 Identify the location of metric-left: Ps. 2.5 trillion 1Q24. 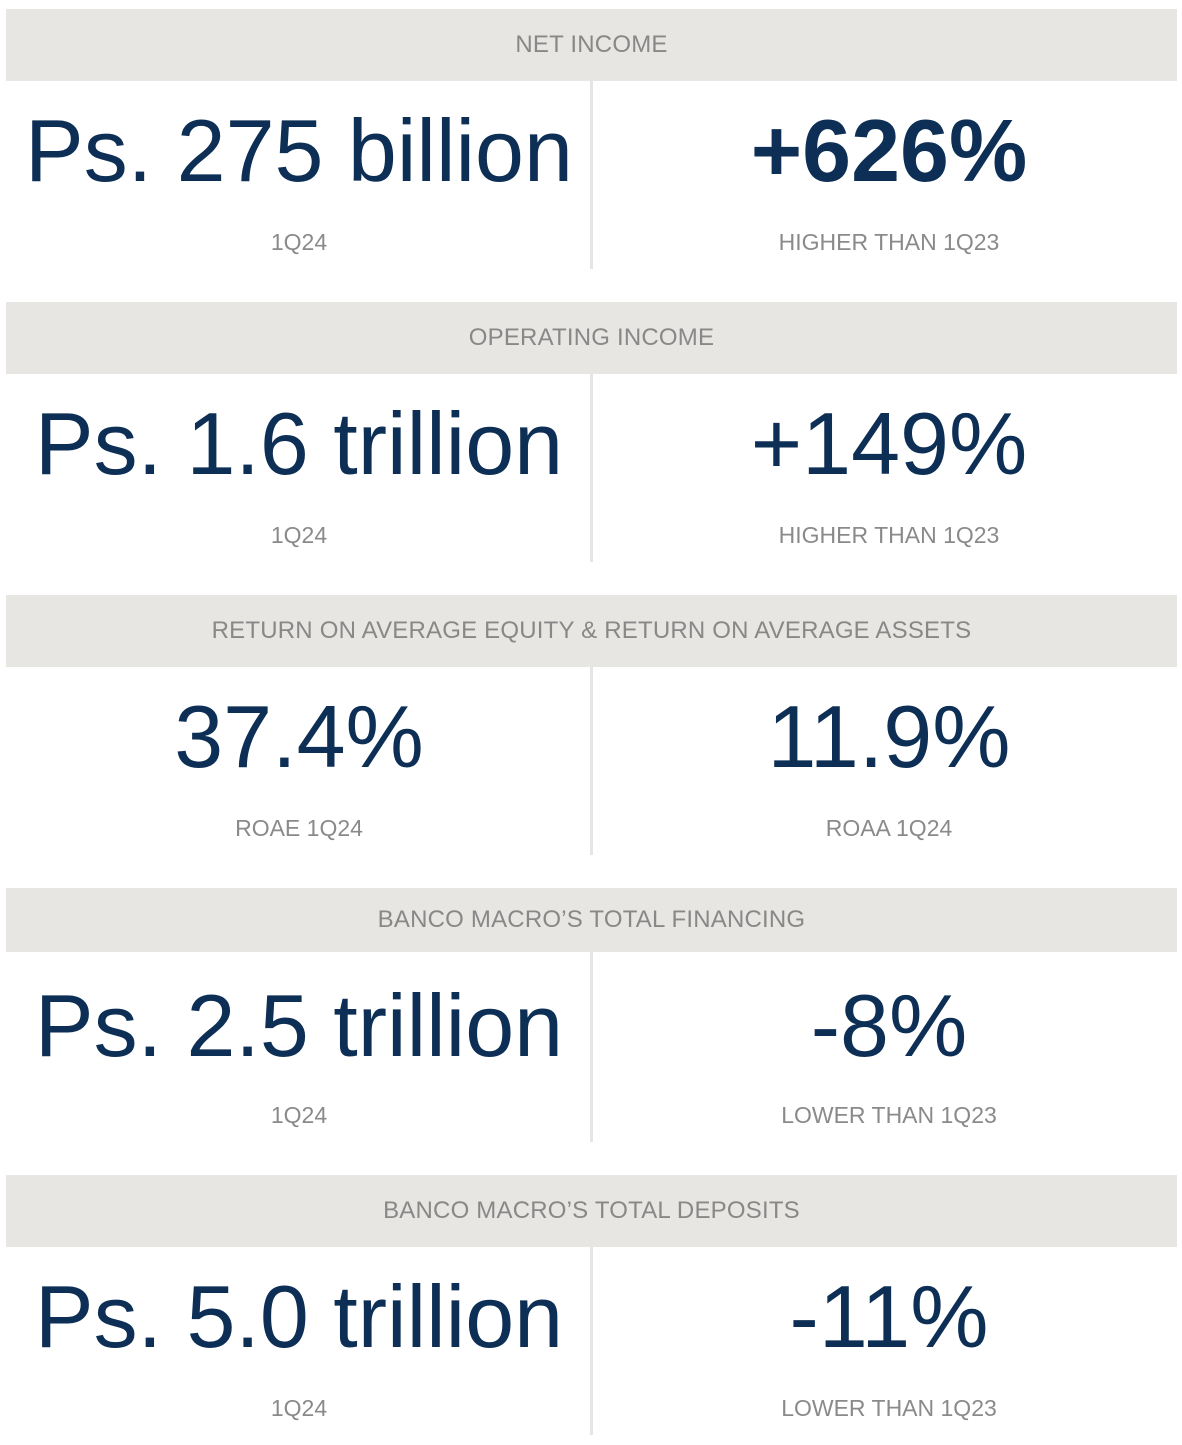
(299, 1047).